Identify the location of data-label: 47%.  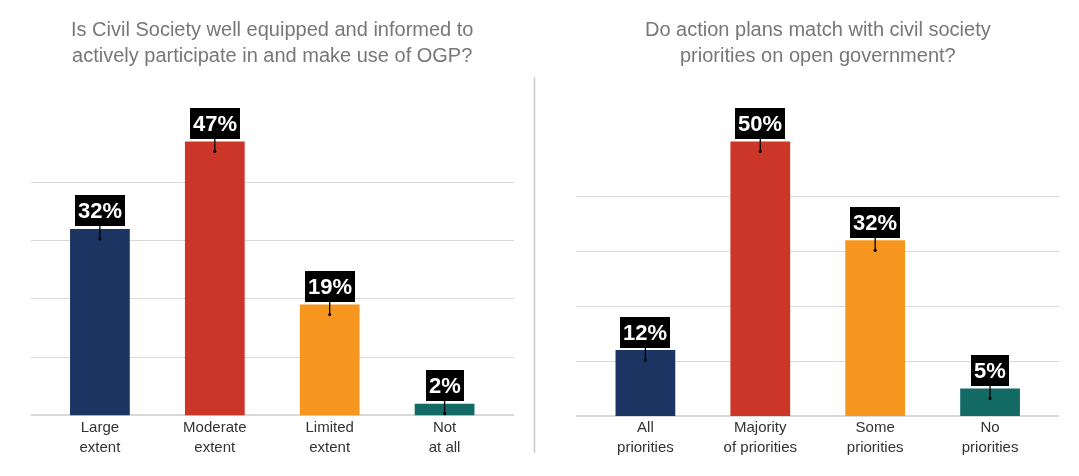
(215, 123).